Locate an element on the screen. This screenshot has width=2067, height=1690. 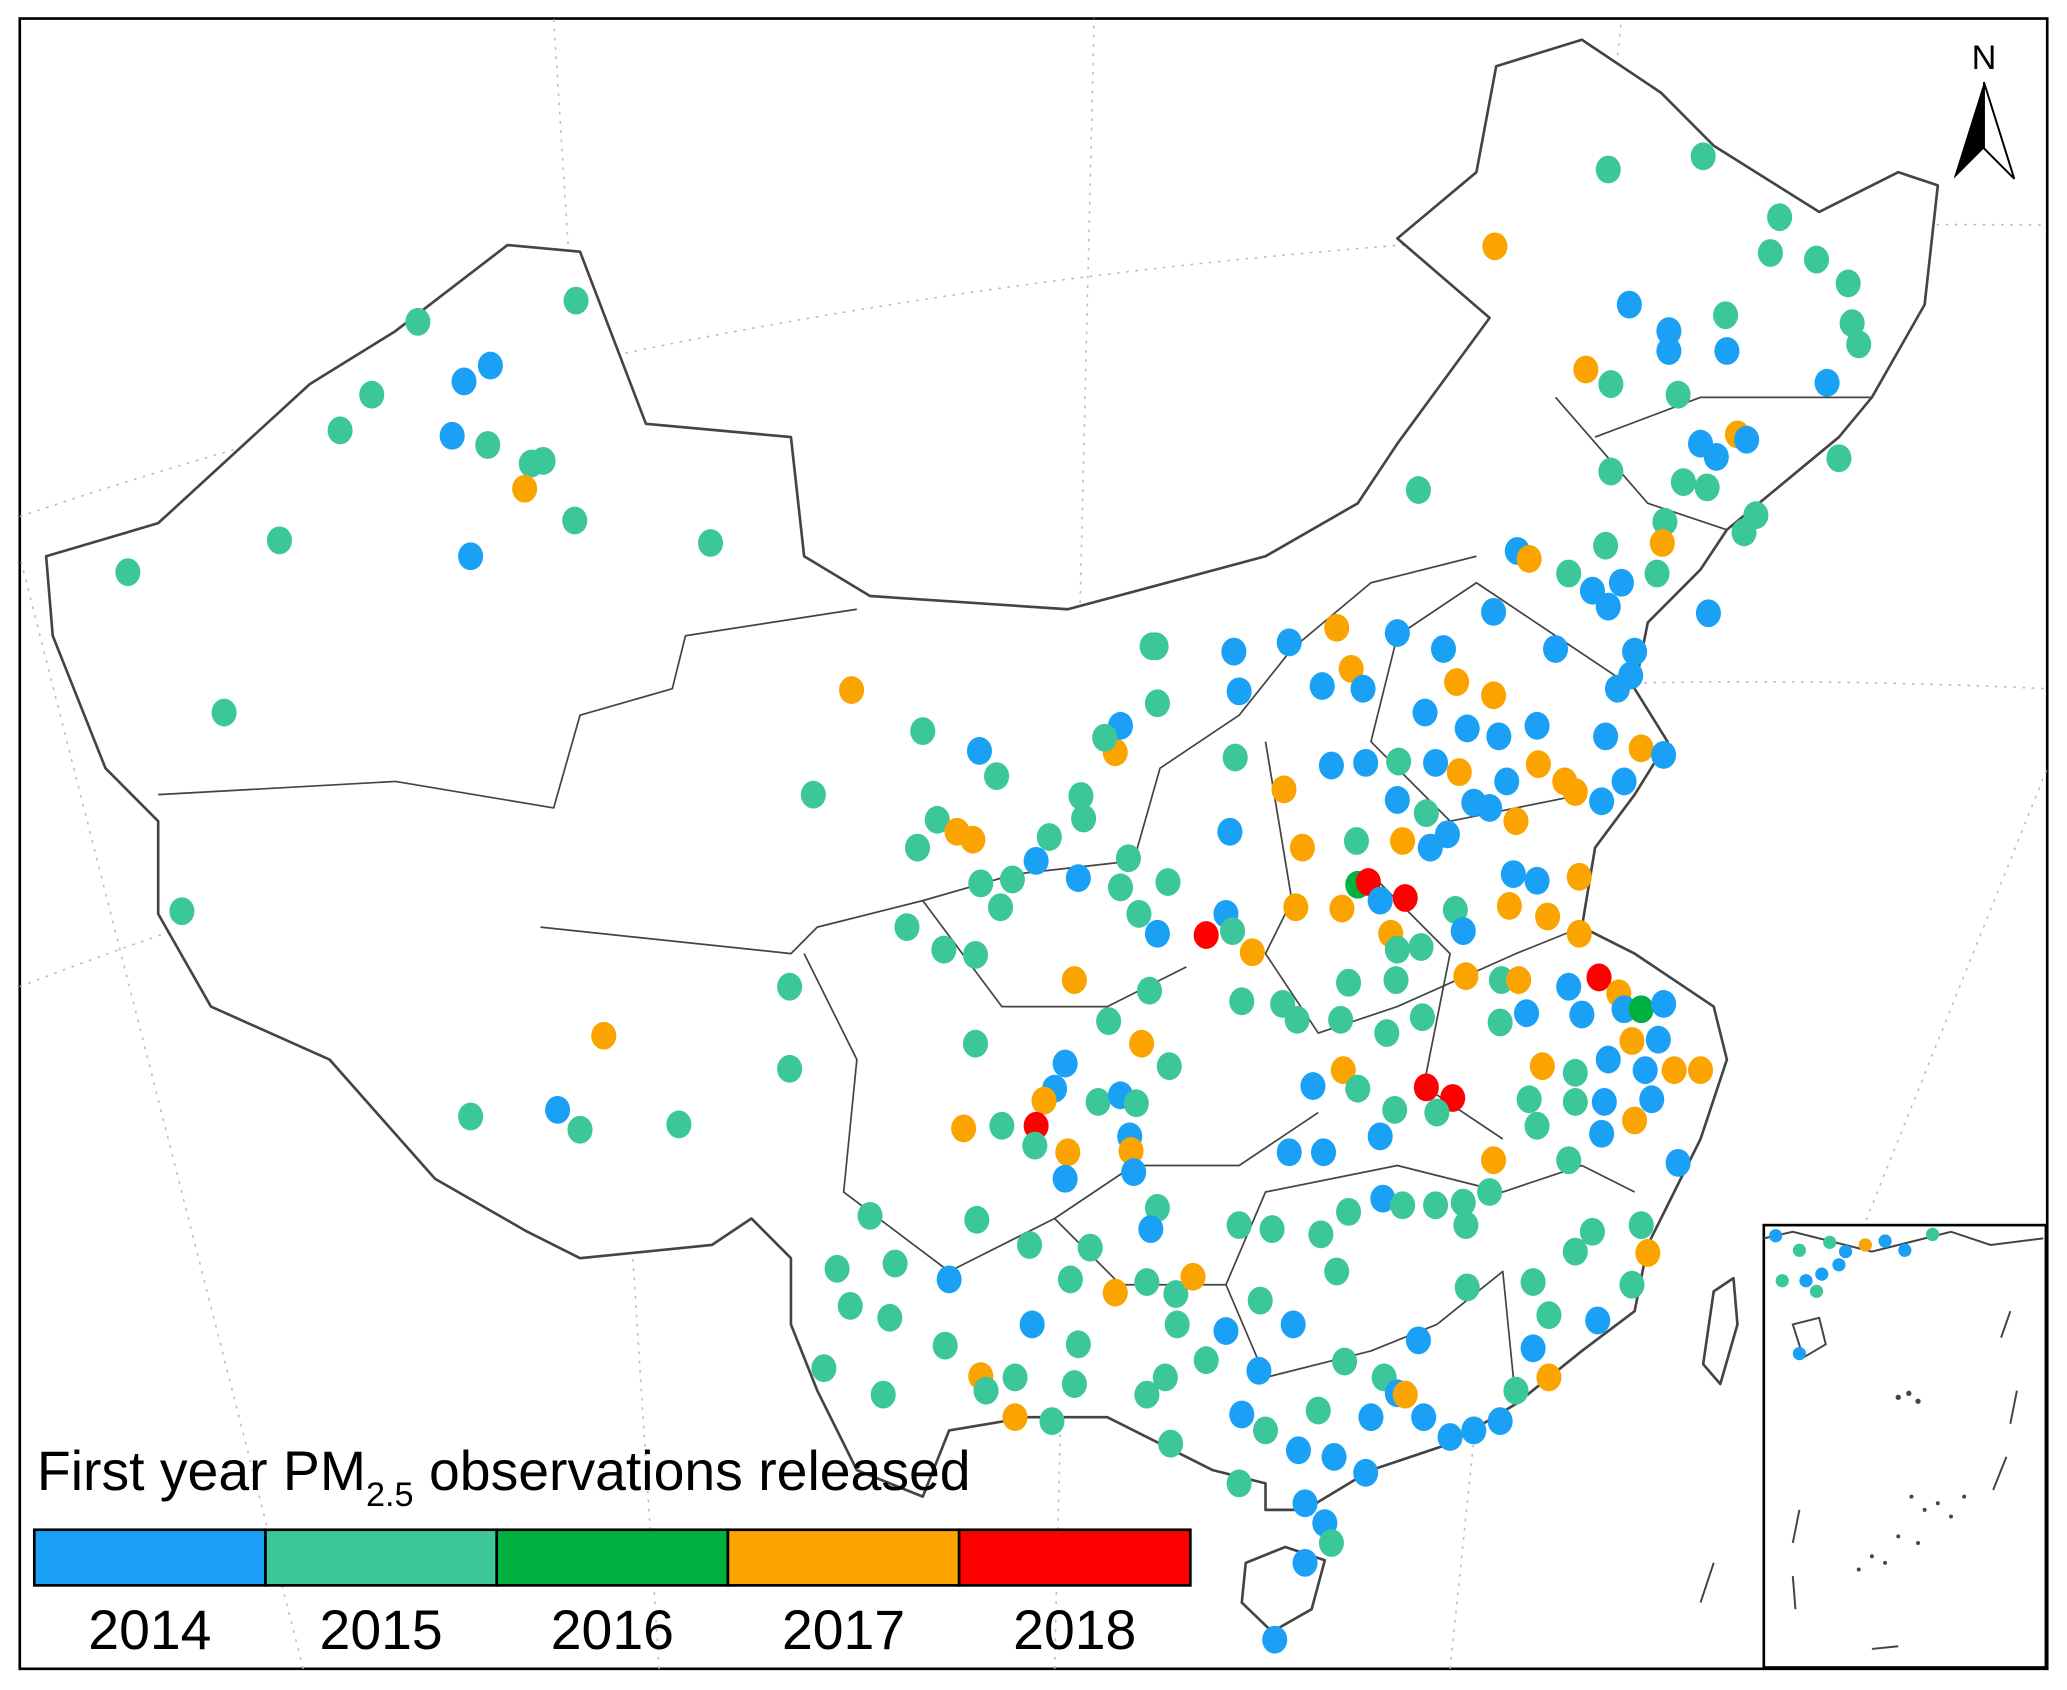
legend-title: First year PM2.5 observations released is located at coordinates (504, 1477).